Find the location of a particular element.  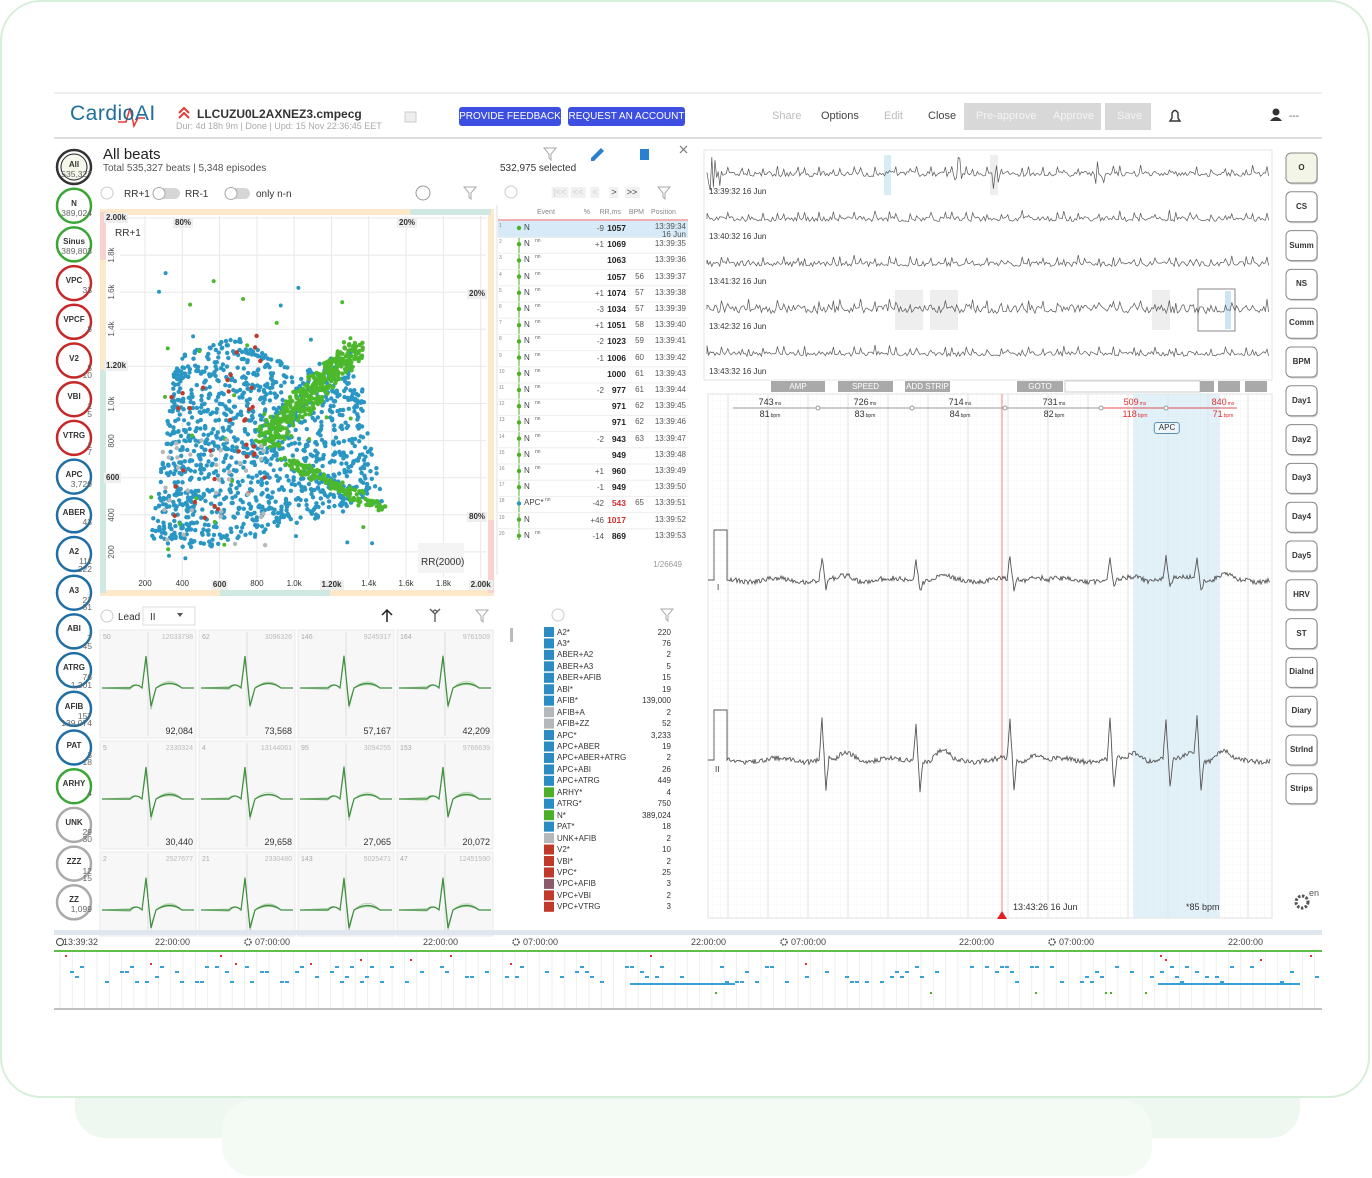

class-name: APC+ABI is located at coordinates (574, 769).